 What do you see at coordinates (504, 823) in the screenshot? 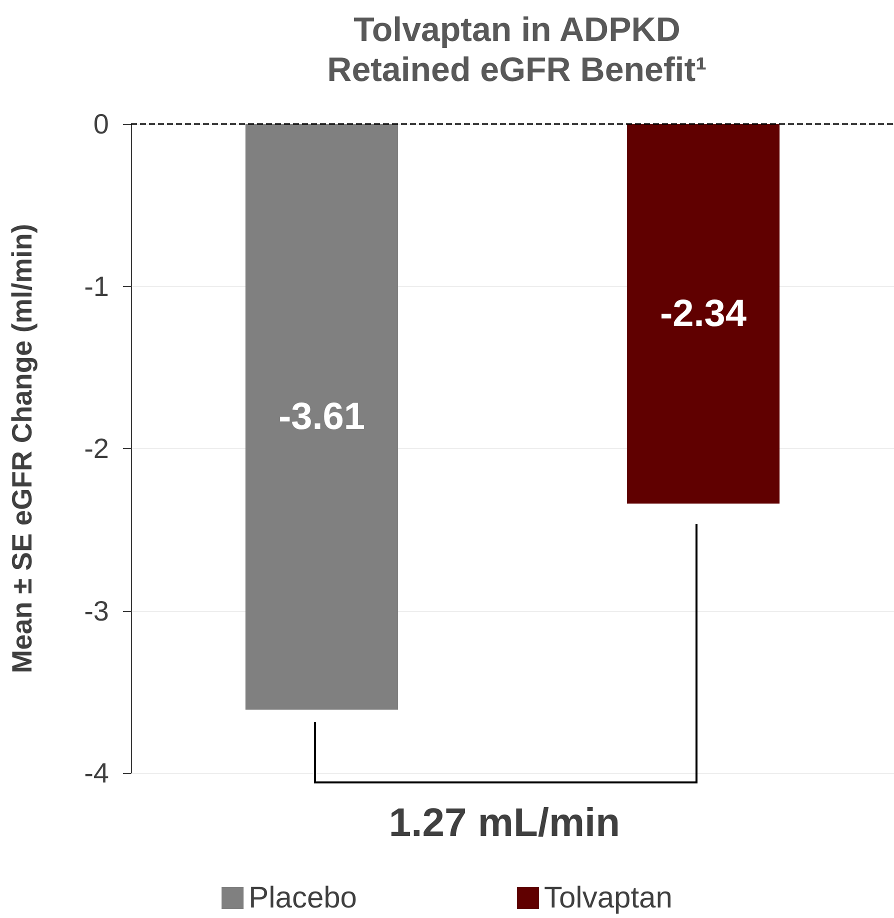
I see `text: 1.27 mL/min` at bounding box center [504, 823].